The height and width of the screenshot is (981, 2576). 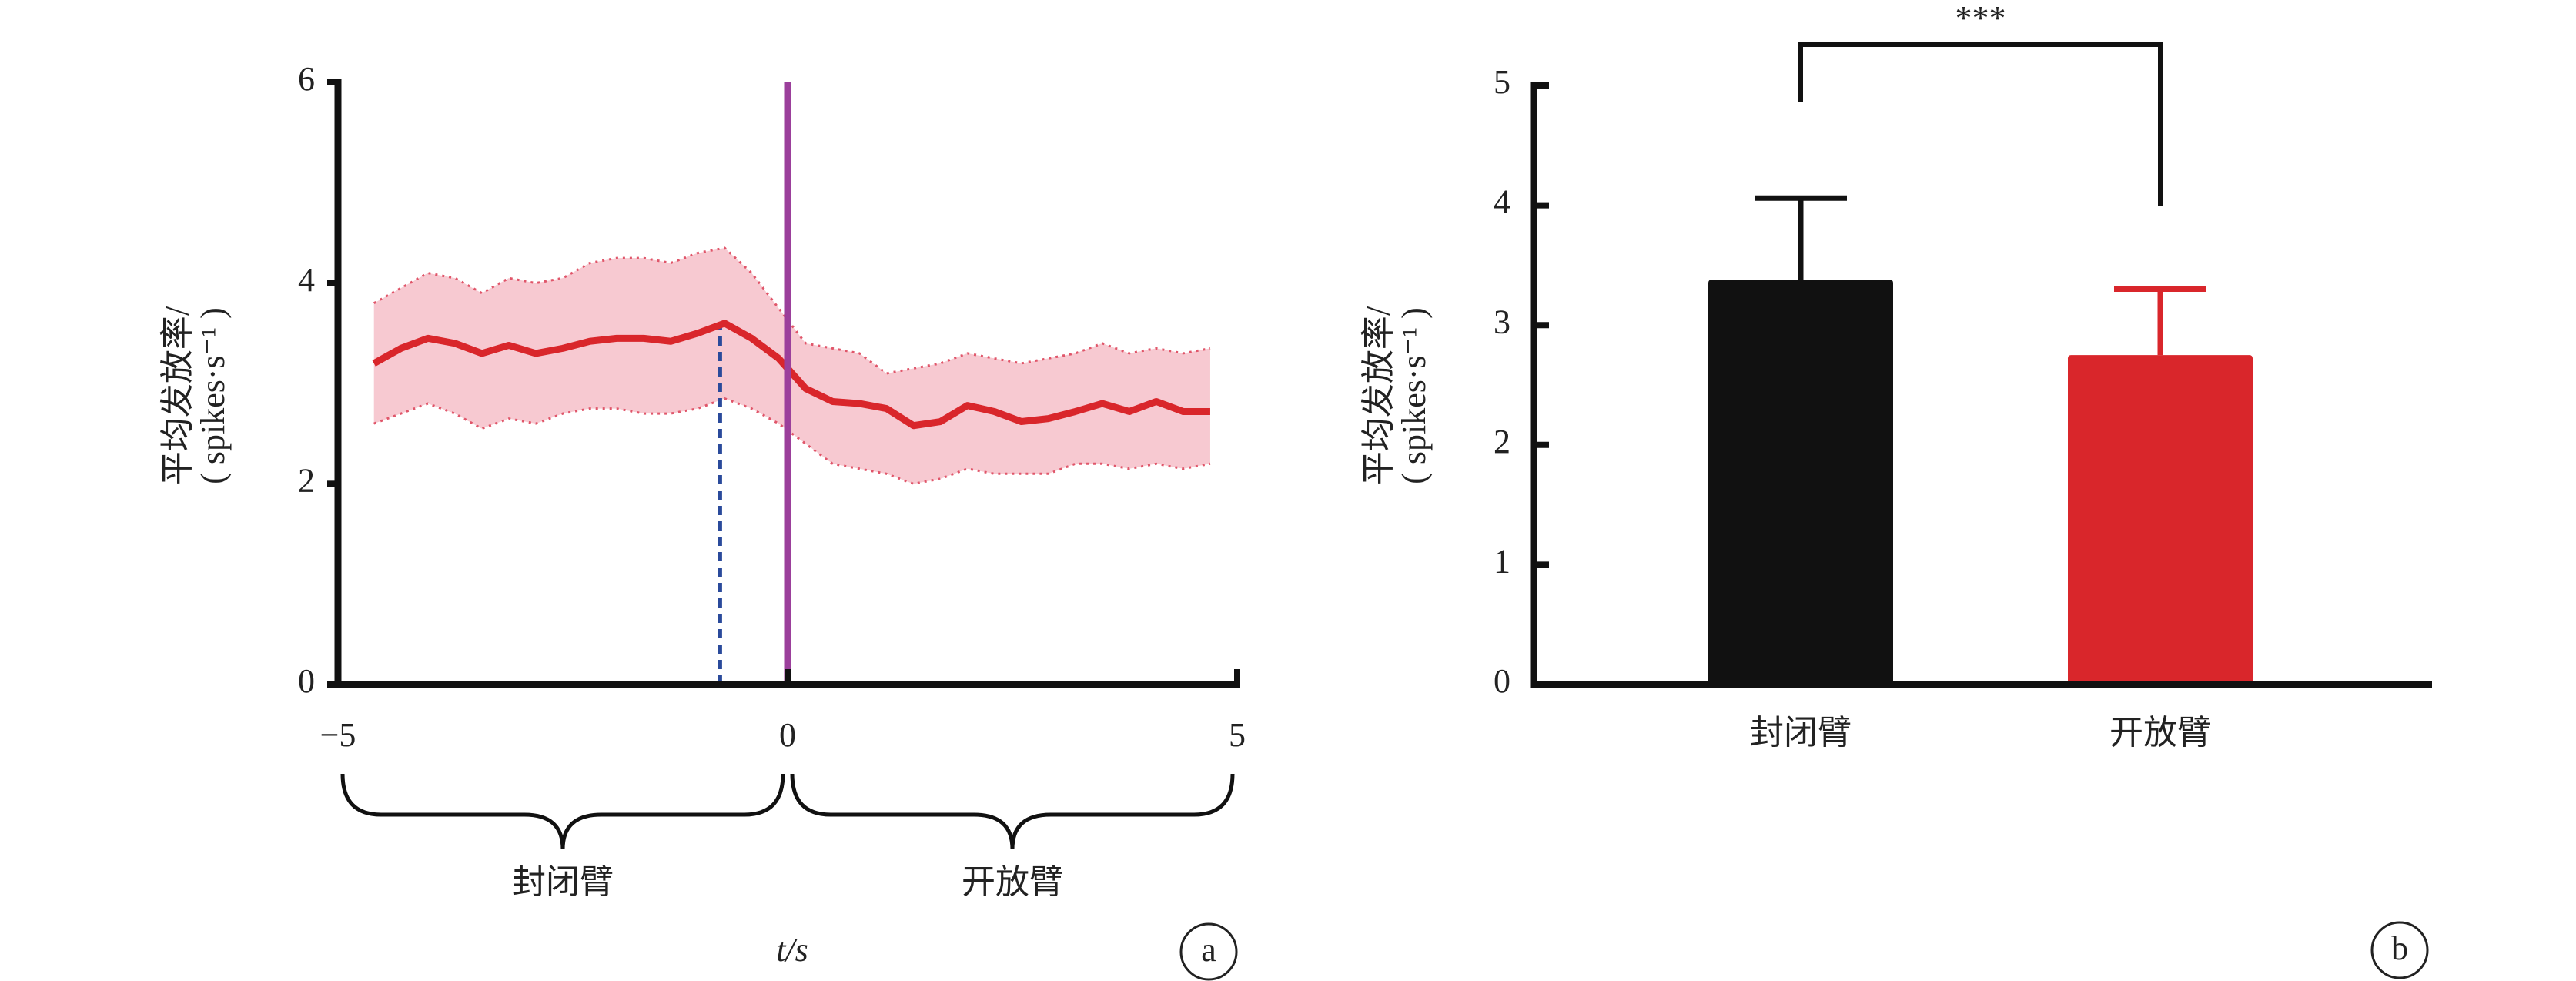 What do you see at coordinates (1013, 882) in the screenshot?
I see `region-label: 开放臂` at bounding box center [1013, 882].